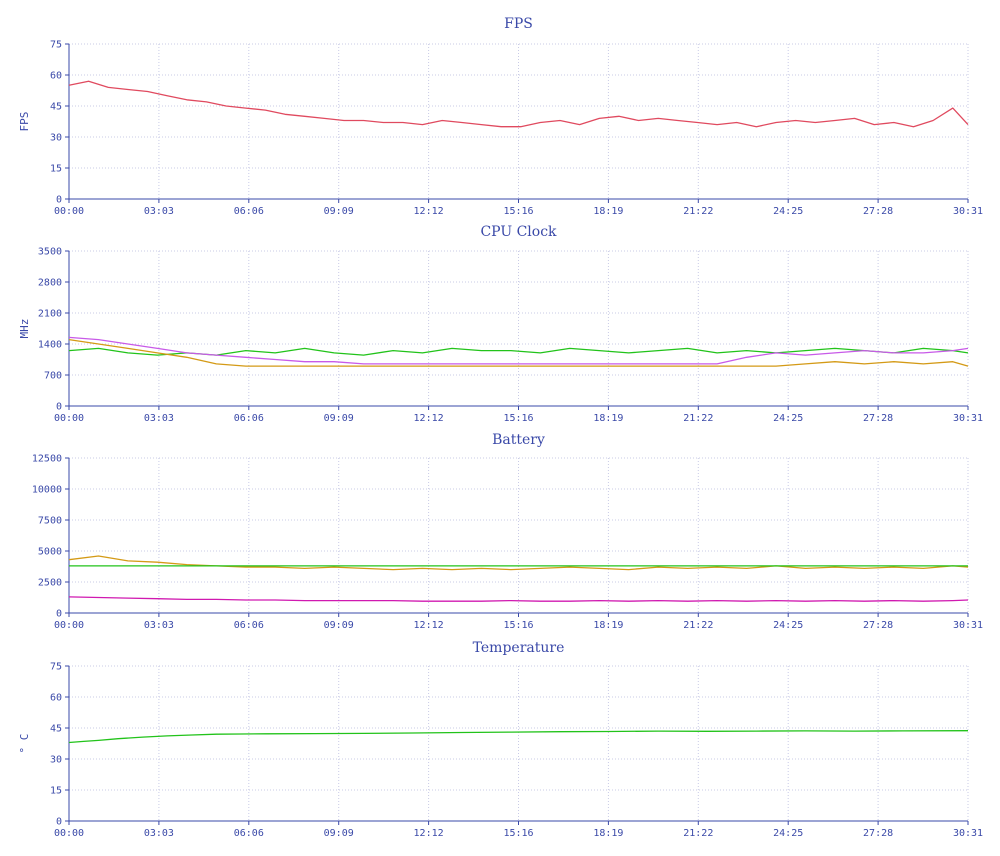 This screenshot has width=1000, height=856. What do you see at coordinates (50, 521) in the screenshot?
I see `y-tick-label: 7500` at bounding box center [50, 521].